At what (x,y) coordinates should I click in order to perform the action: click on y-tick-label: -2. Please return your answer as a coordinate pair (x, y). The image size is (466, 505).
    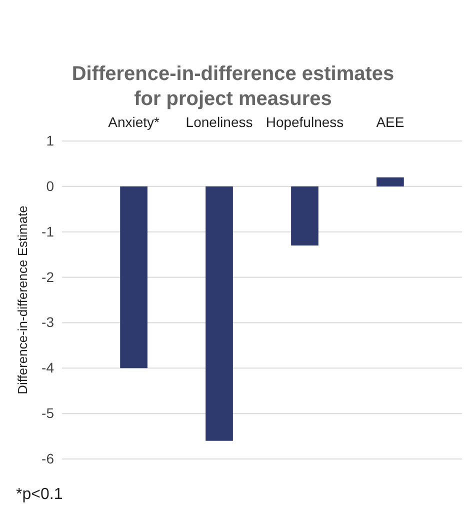
    Looking at the image, I should click on (48, 276).